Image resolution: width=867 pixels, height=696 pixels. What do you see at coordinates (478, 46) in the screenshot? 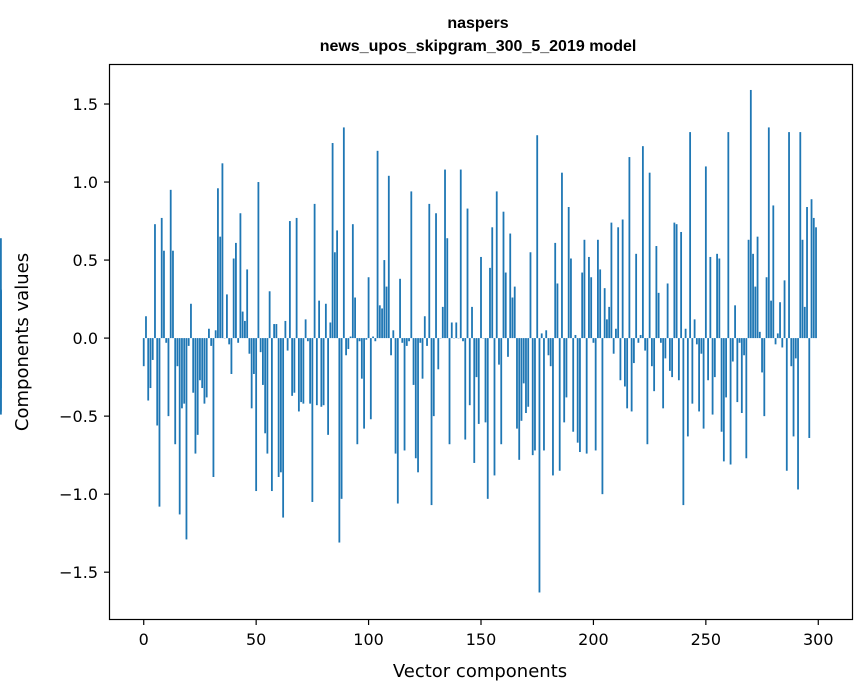
I see `chart-title-line2: news_upos_skipgram_300_5_2019 model` at bounding box center [478, 46].